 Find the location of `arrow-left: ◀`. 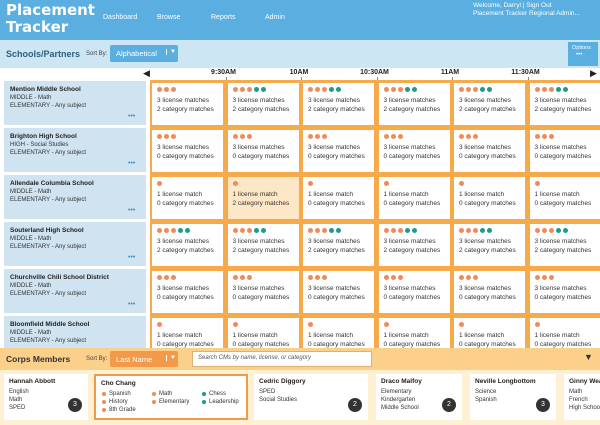

arrow-left: ◀ is located at coordinates (146, 73).